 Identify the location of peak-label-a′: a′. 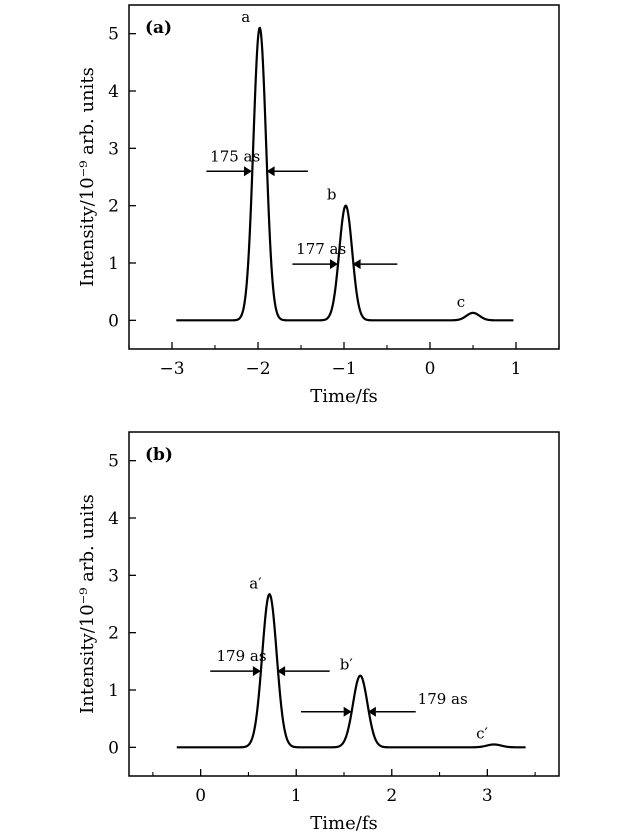
(255, 583).